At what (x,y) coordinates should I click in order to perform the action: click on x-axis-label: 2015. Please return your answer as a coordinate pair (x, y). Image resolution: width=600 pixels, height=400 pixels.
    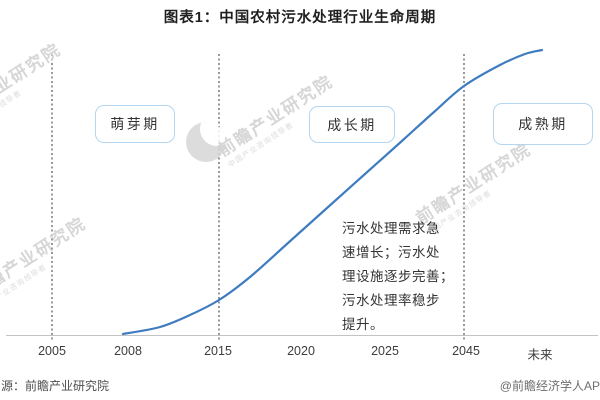
    Looking at the image, I should click on (218, 351).